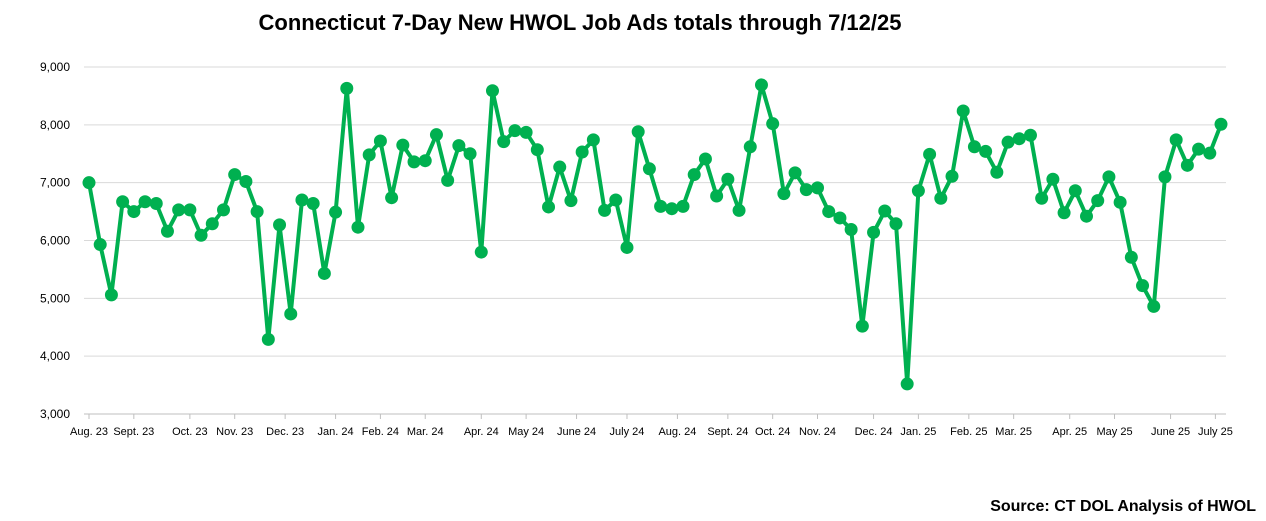 The height and width of the screenshot is (521, 1266). Describe the element at coordinates (425, 432) in the screenshot. I see `x-tick-label: Mar. 24` at that location.